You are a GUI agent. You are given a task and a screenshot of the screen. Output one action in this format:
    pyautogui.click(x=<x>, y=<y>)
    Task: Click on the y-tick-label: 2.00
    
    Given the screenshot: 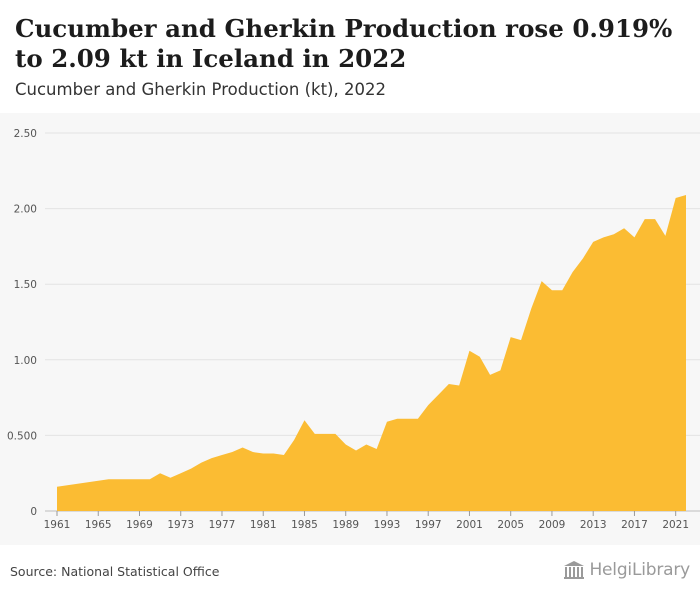 What is the action you would take?
    pyautogui.click(x=25, y=210)
    